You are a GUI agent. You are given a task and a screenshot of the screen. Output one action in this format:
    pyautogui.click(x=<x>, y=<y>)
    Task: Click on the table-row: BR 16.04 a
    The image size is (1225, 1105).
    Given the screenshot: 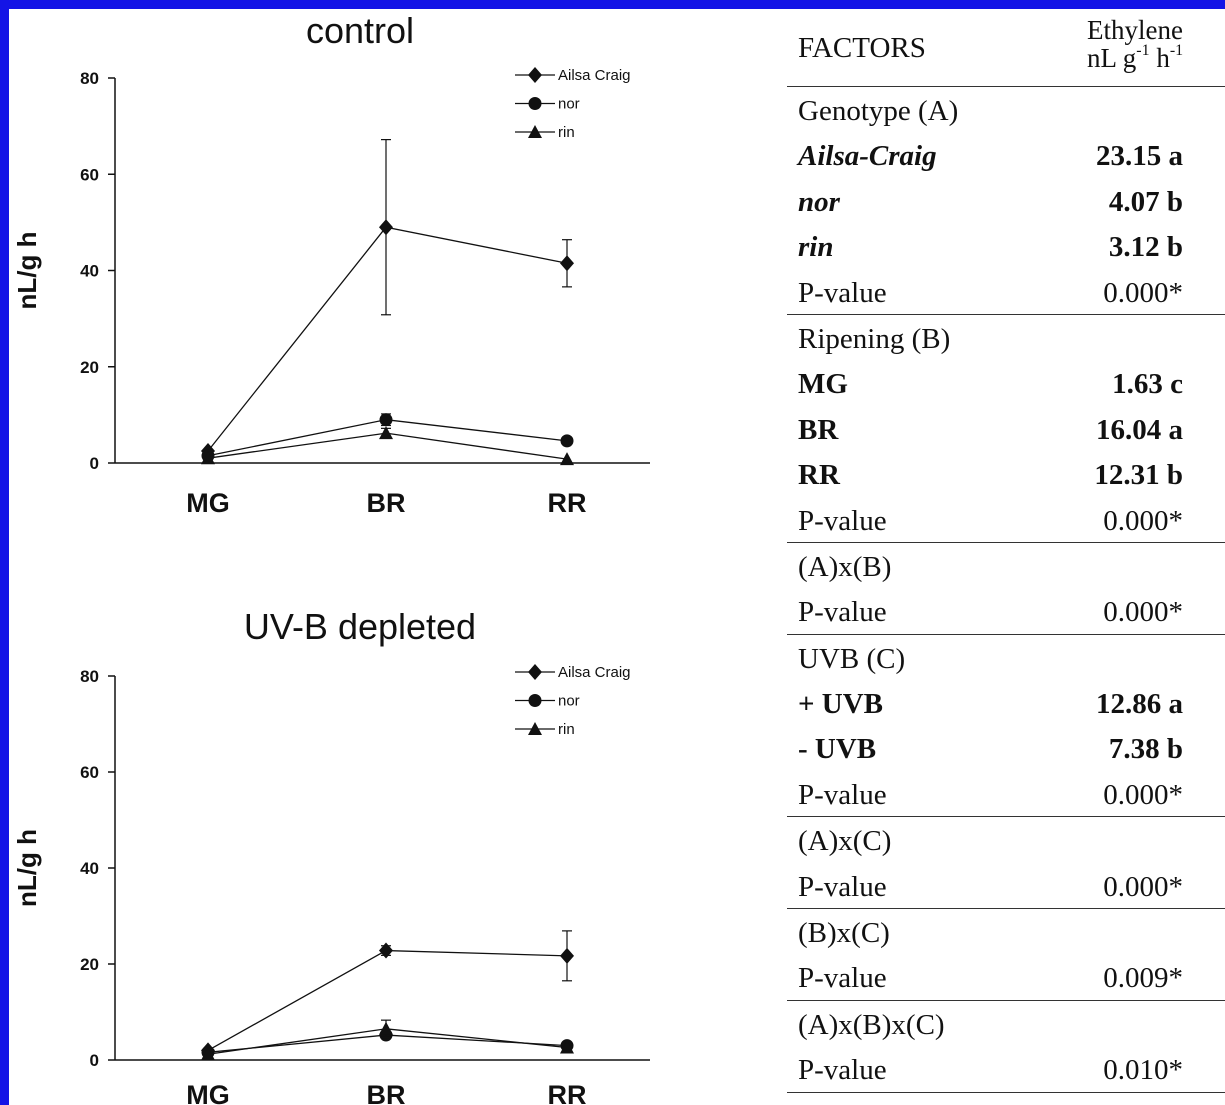 What is the action you would take?
    pyautogui.click(x=1006, y=428)
    